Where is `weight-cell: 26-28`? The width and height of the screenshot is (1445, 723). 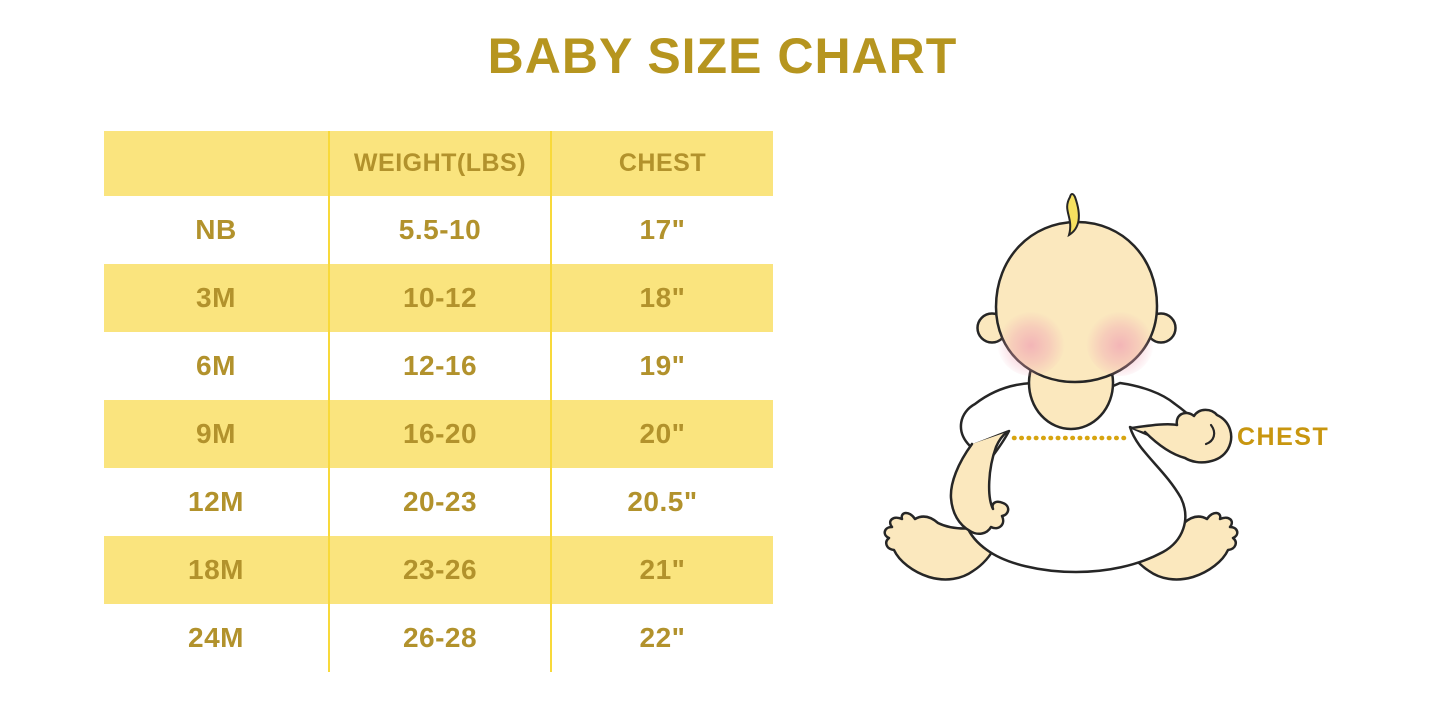
weight-cell: 26-28 is located at coordinates (439, 638).